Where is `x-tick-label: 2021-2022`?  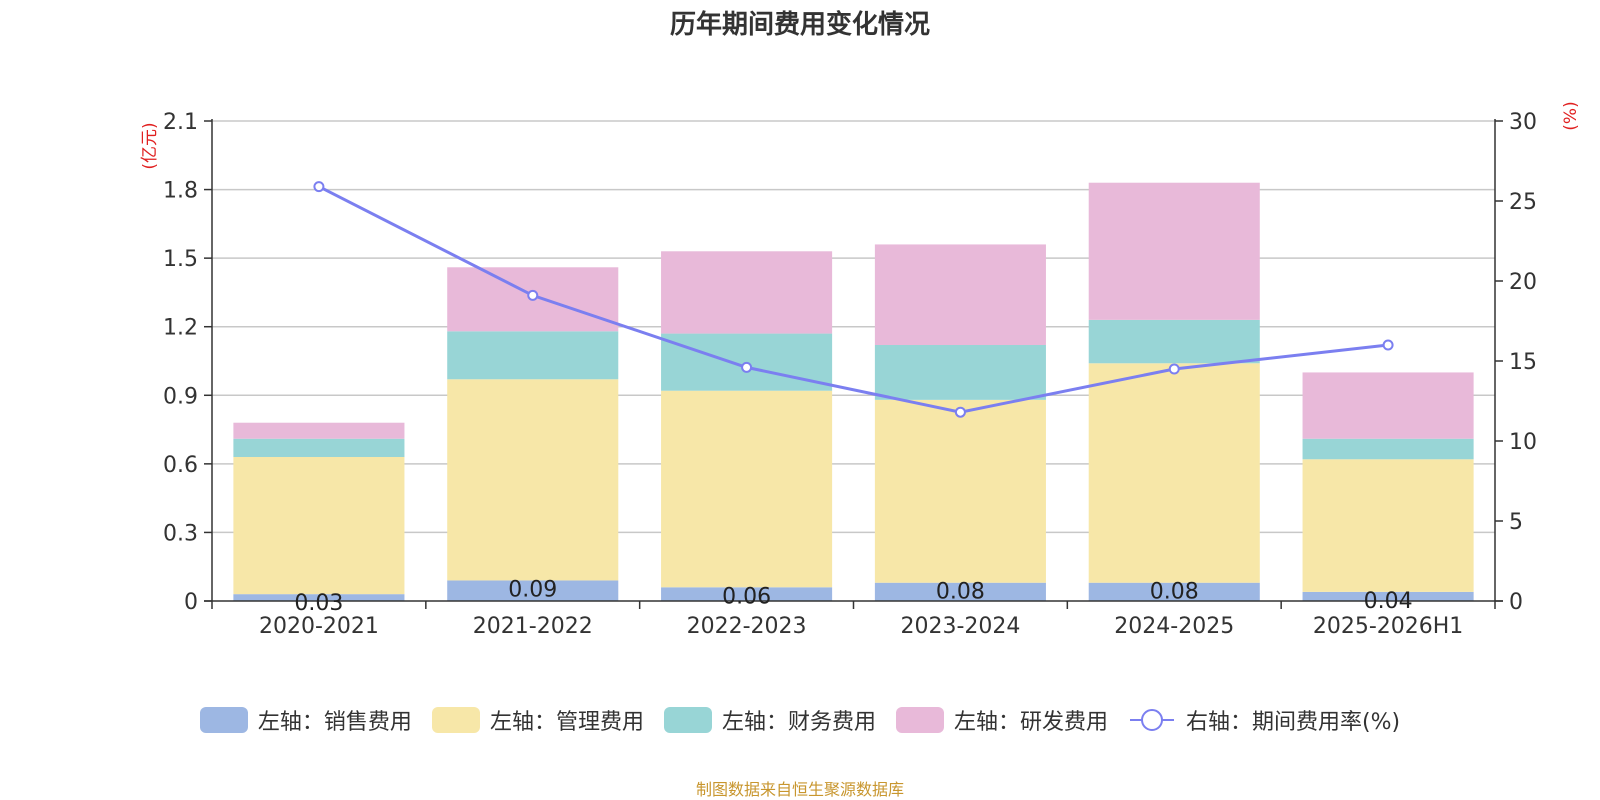 x-tick-label: 2021-2022 is located at coordinates (533, 626).